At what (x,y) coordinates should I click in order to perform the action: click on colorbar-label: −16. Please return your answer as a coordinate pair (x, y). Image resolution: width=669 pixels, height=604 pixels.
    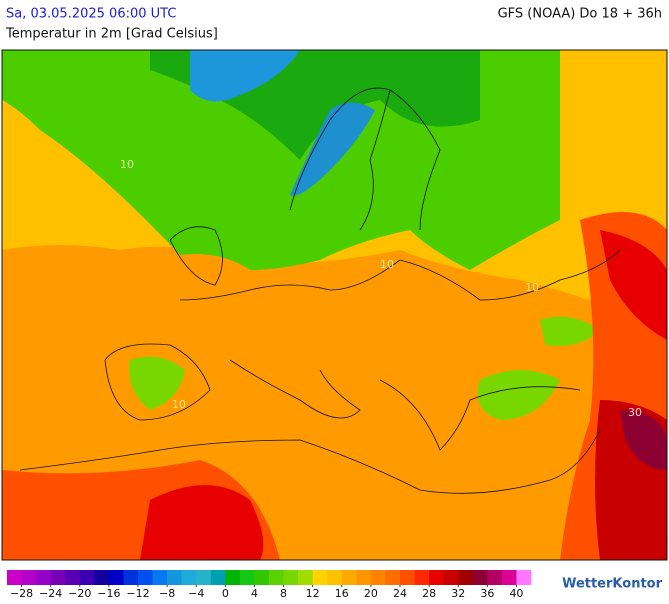
    Looking at the image, I should click on (108, 593).